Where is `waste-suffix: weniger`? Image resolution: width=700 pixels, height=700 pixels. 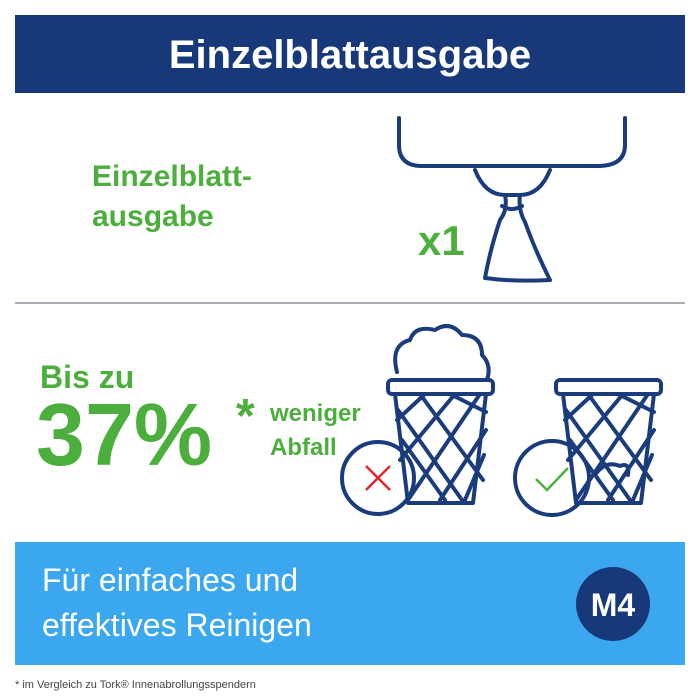
waste-suffix: weniger is located at coordinates (315, 413).